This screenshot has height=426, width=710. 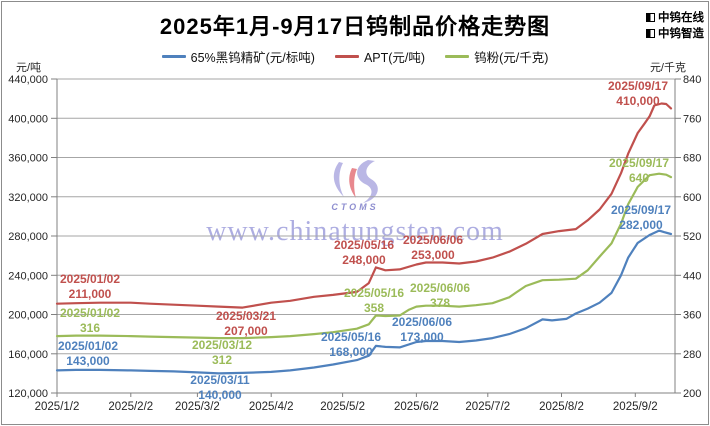 What do you see at coordinates (28, 276) in the screenshot?
I see `left-axis-tick-label: 240,000` at bounding box center [28, 276].